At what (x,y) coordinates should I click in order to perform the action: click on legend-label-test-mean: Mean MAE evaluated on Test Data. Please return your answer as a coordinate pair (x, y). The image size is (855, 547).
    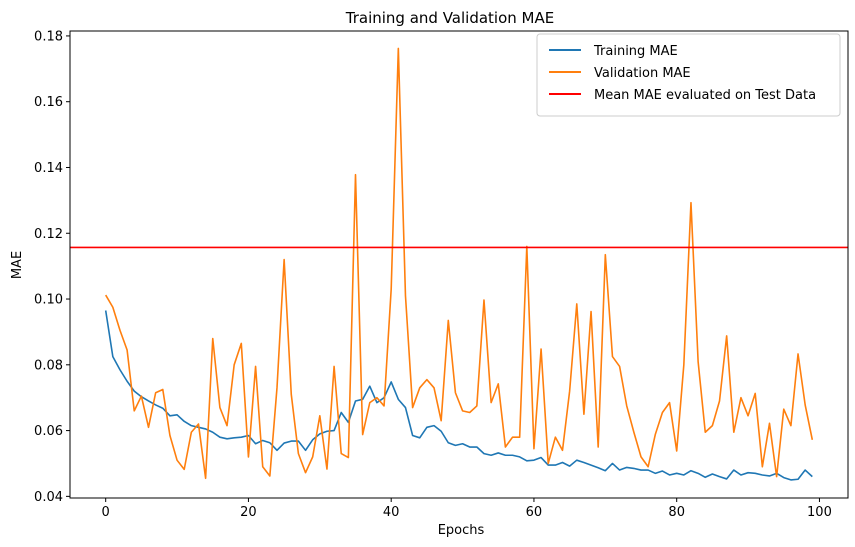
    Looking at the image, I should click on (705, 95).